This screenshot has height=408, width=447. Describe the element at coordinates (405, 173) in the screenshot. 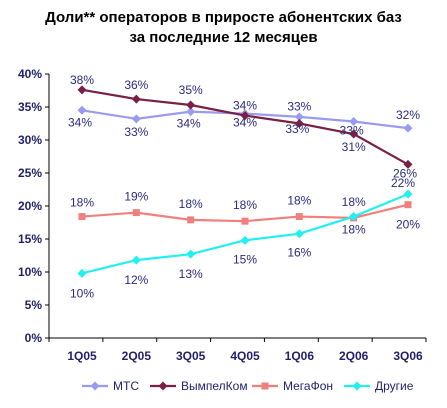

I see `data-label: 26%` at that location.